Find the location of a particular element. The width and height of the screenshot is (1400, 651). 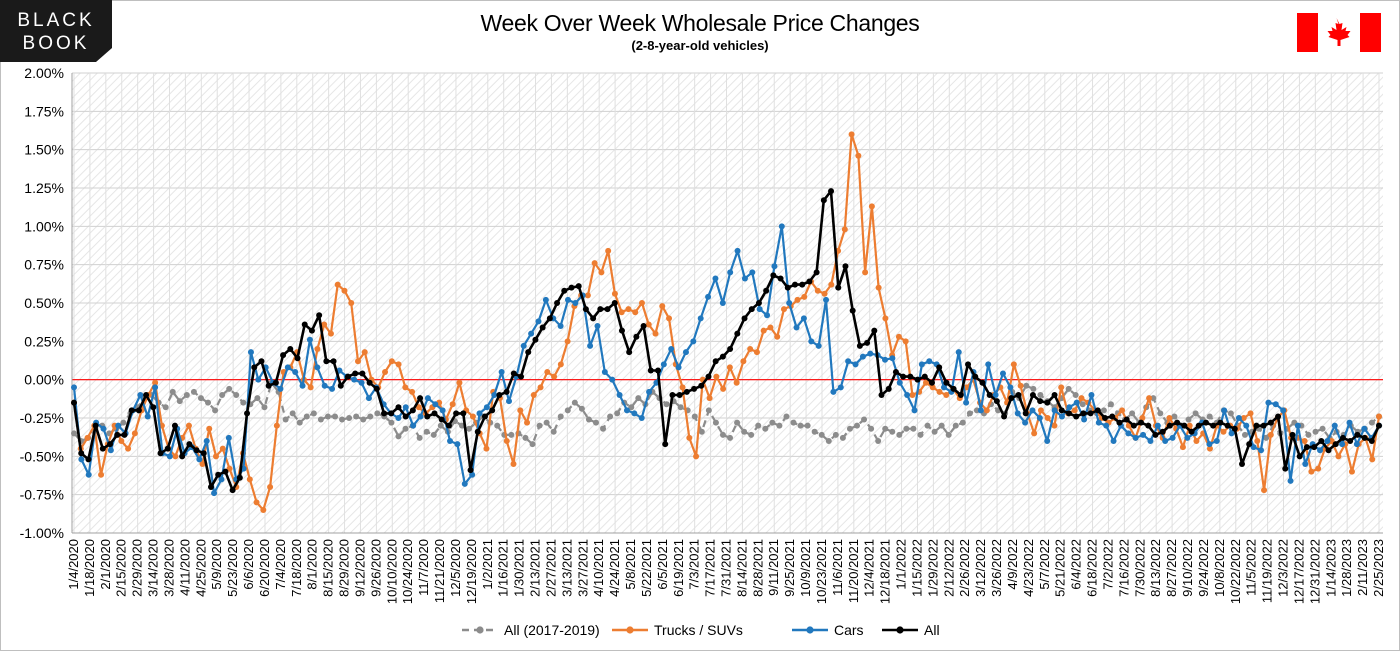

legend-label: All is located at coordinates (932, 630).